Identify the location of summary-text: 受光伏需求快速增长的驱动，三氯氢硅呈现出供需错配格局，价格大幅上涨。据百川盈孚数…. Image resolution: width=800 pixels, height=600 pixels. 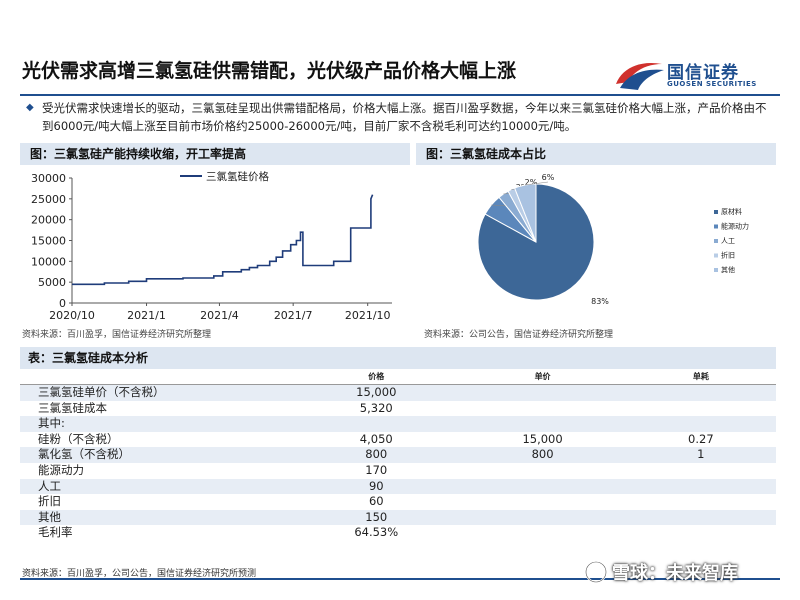
(404, 117).